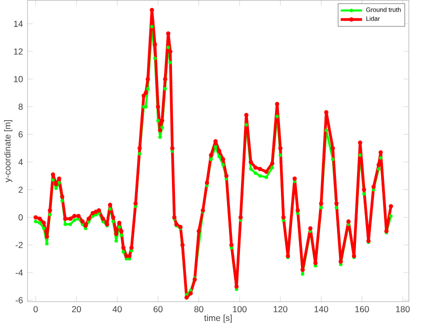 The width and height of the screenshot is (442, 329). I want to click on y-axis-title: y-coordinate [m], so click(8, 151).